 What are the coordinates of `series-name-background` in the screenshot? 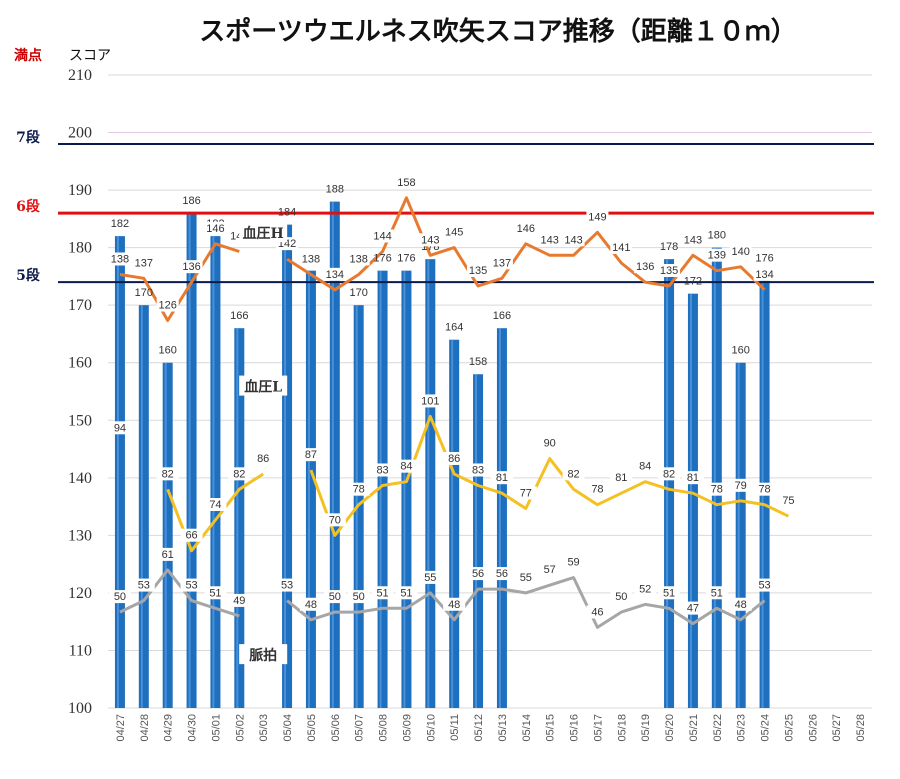 It's located at (263, 385).